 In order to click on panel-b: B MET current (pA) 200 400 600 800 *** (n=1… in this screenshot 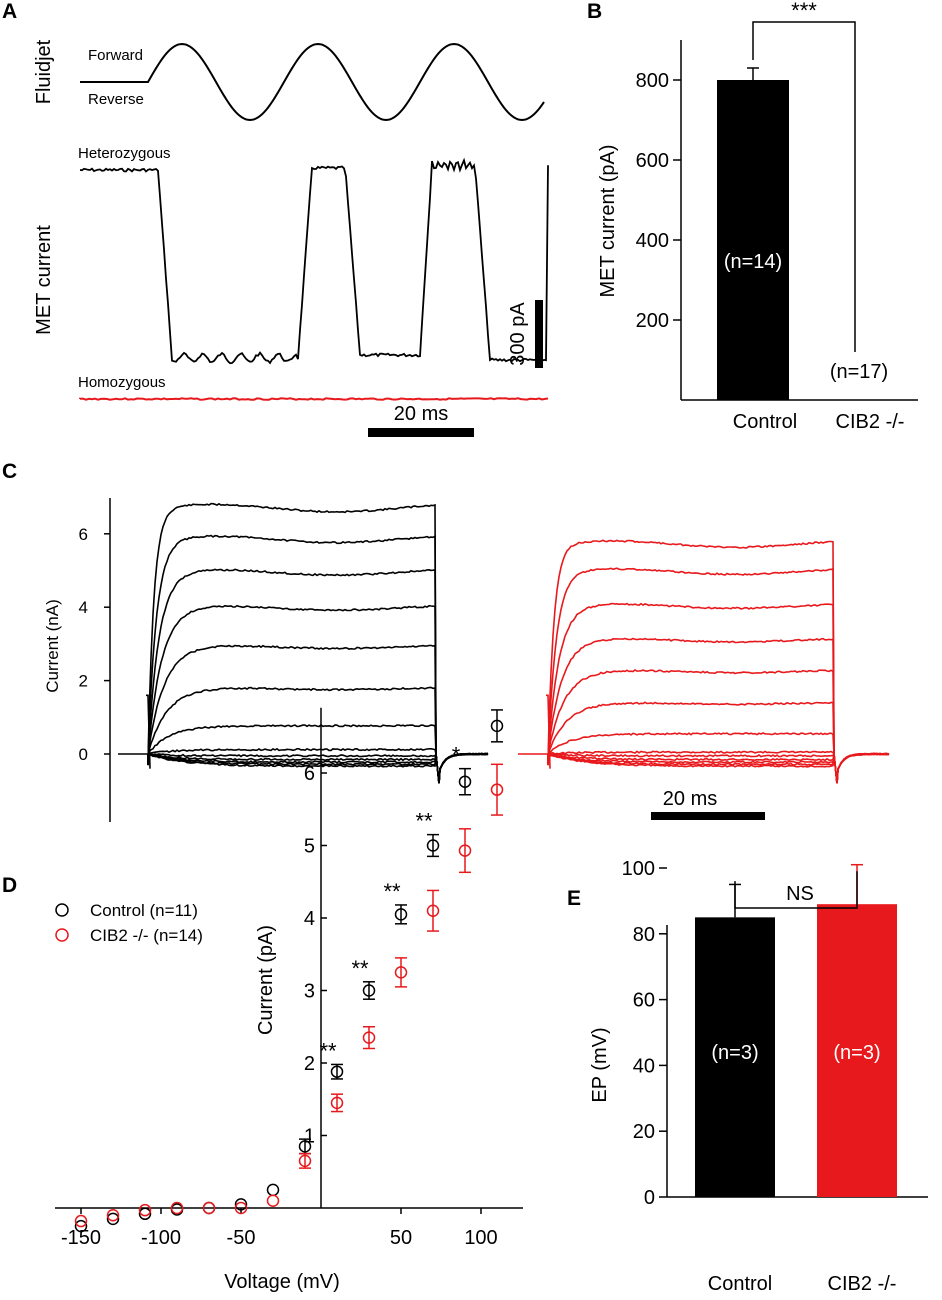, I will do `click(752, 216)`.